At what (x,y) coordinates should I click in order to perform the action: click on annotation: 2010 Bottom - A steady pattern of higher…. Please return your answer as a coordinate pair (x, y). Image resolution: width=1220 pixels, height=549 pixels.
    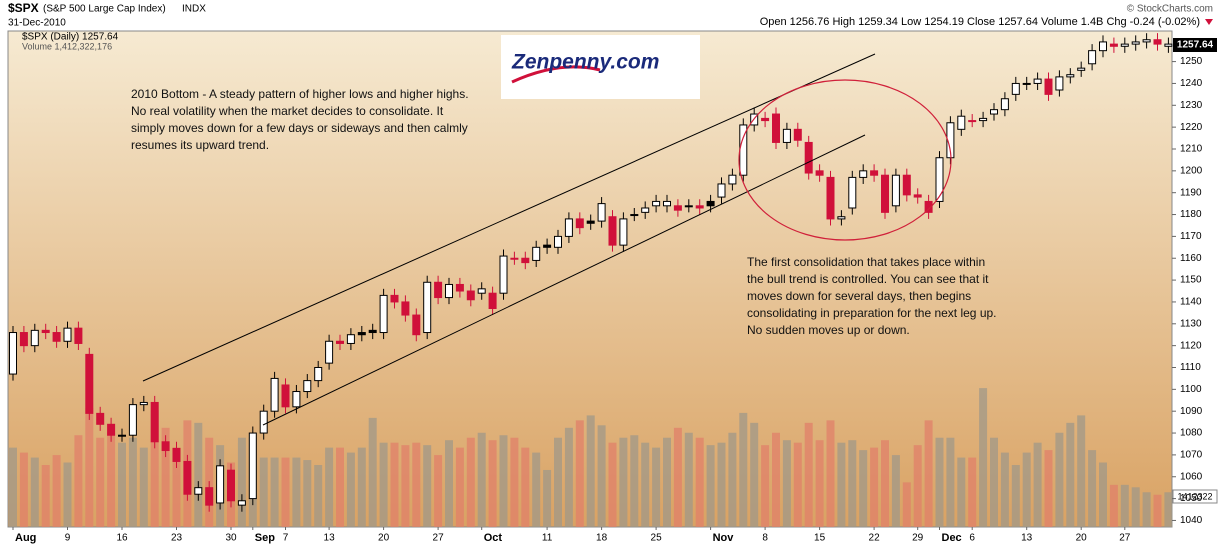
    Looking at the image, I should click on (300, 119).